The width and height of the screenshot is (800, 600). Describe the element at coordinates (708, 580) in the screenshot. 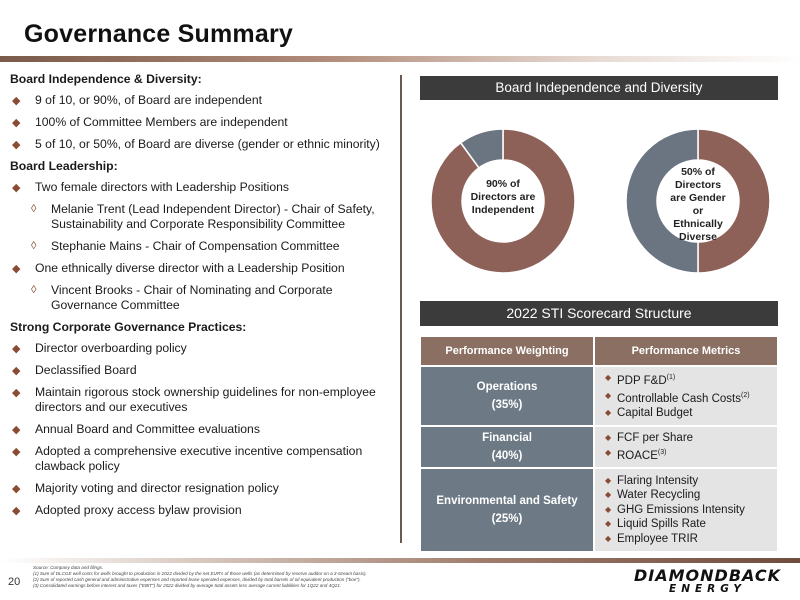

I see `company-logo: DIAMONDBACK ENERGY` at that location.